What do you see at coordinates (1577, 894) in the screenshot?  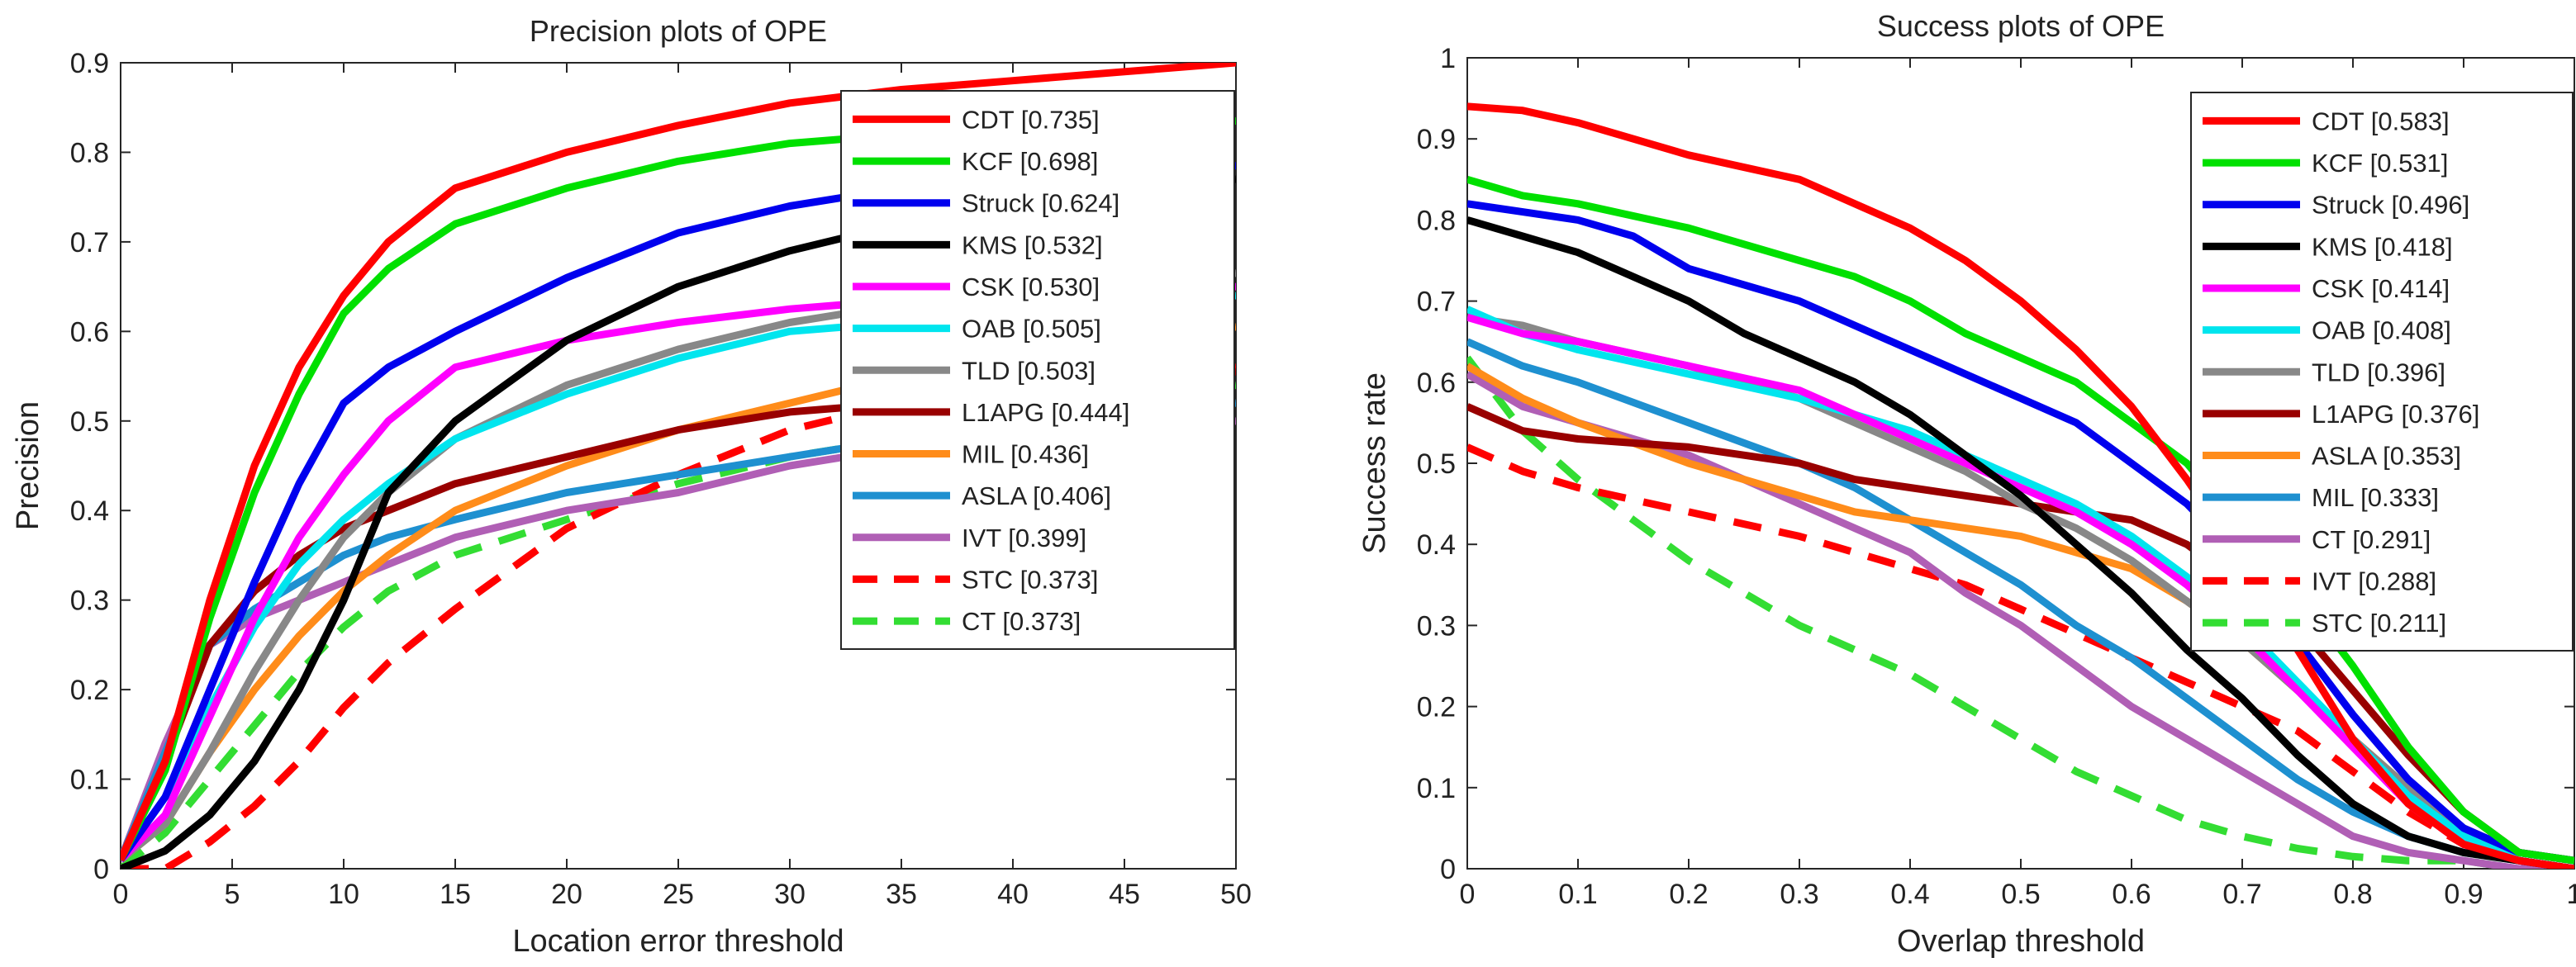 I see `x-tick-label: 0.1` at bounding box center [1577, 894].